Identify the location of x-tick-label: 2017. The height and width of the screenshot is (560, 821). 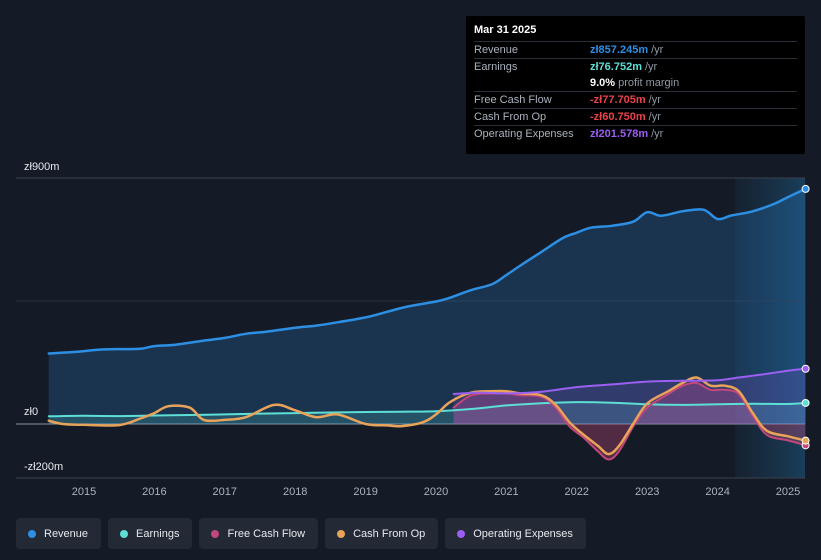
(225, 492).